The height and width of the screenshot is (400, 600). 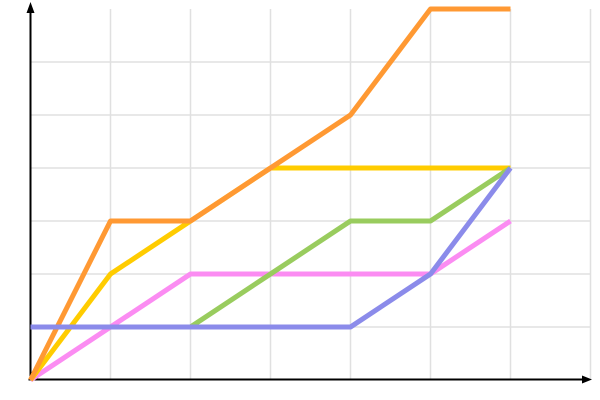 What do you see at coordinates (587, 379) in the screenshot?
I see `x-axis-arrow-icon` at bounding box center [587, 379].